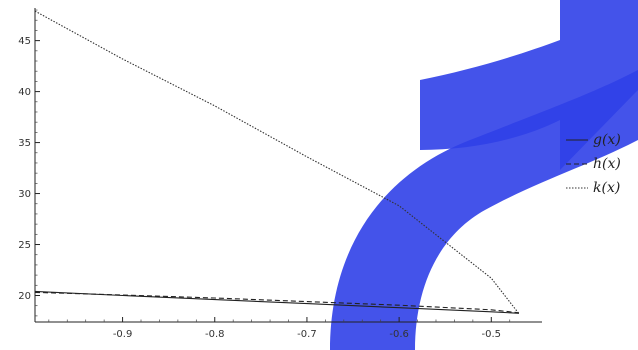  What do you see at coordinates (24, 92) in the screenshot?
I see `y-tick-label: 40` at bounding box center [24, 92].